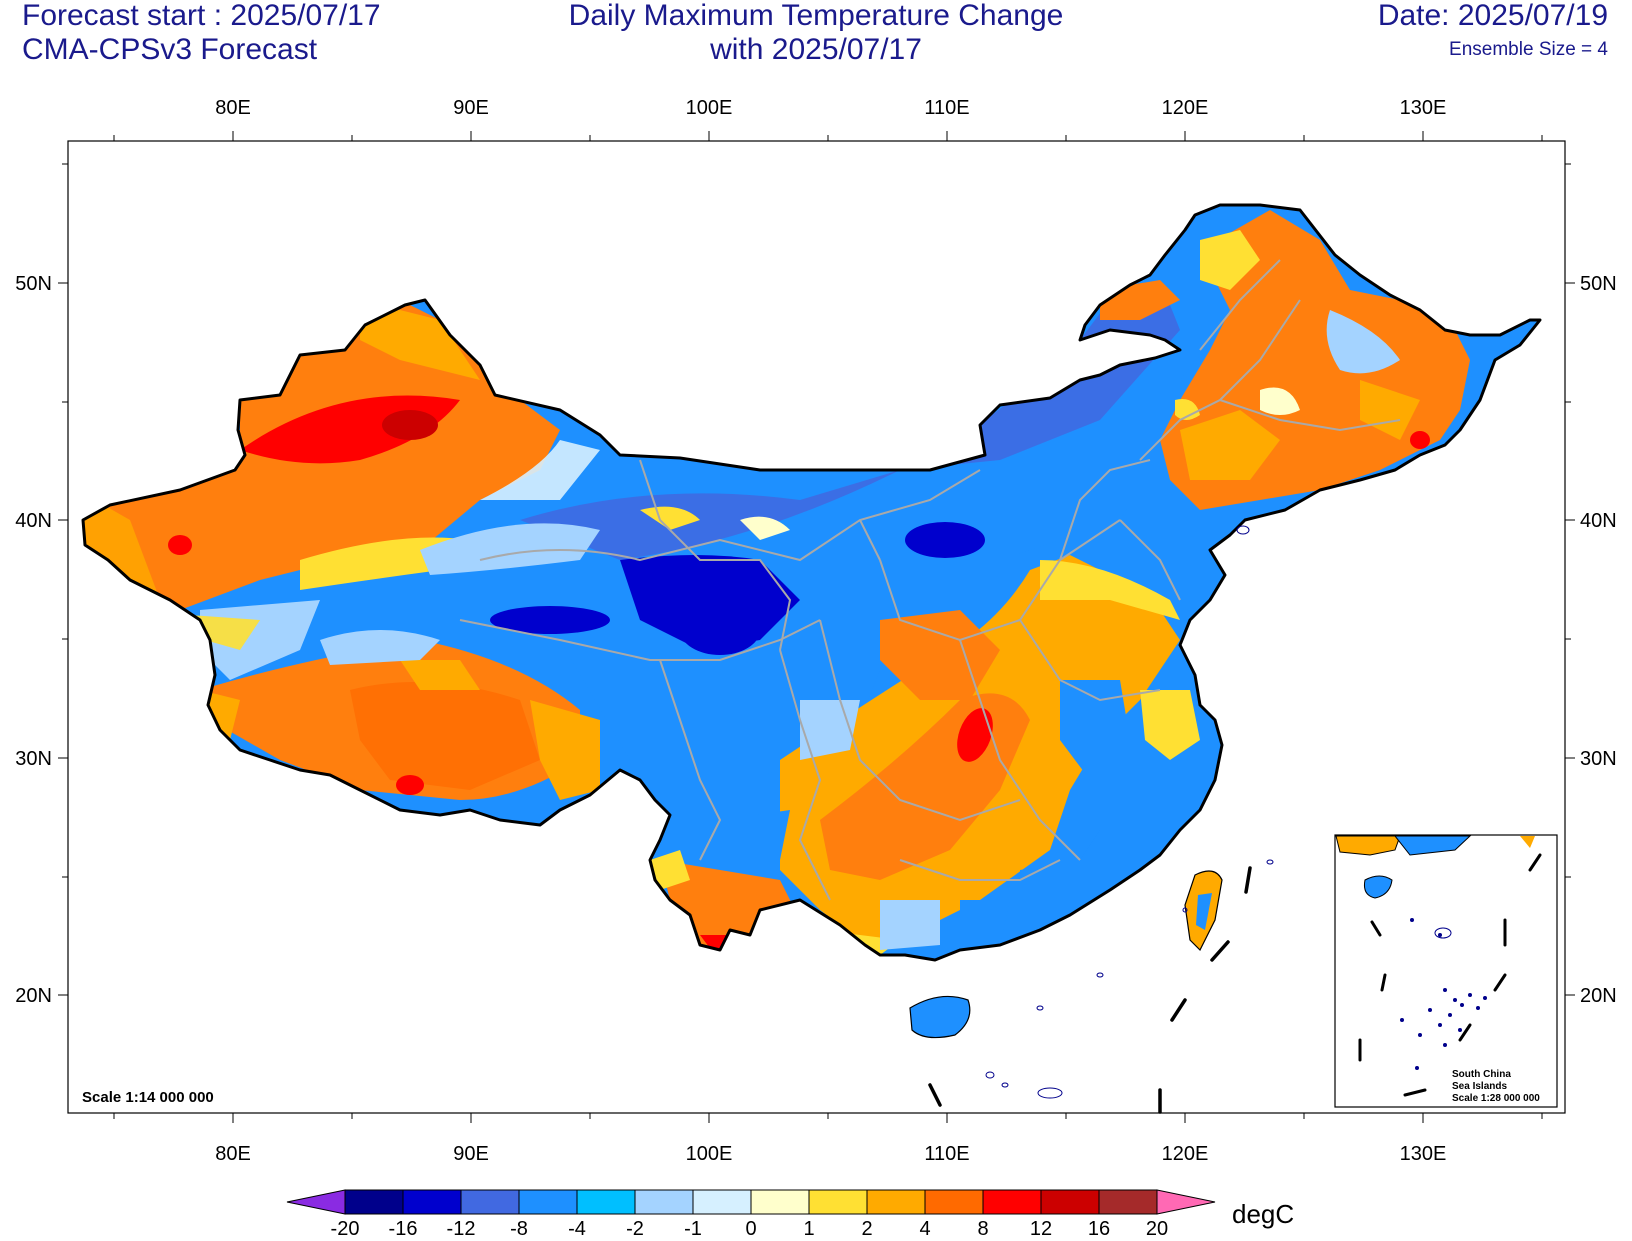 Image resolution: width=1632 pixels, height=1241 pixels. Describe the element at coordinates (519, 1229) in the screenshot. I see `colorbar-tick-label: -8` at that location.